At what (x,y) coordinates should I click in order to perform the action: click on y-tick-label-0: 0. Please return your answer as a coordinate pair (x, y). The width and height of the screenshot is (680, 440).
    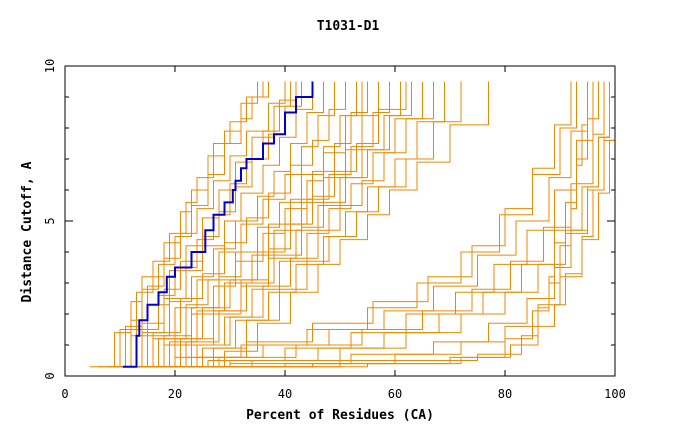
    Looking at the image, I should click on (50, 375).